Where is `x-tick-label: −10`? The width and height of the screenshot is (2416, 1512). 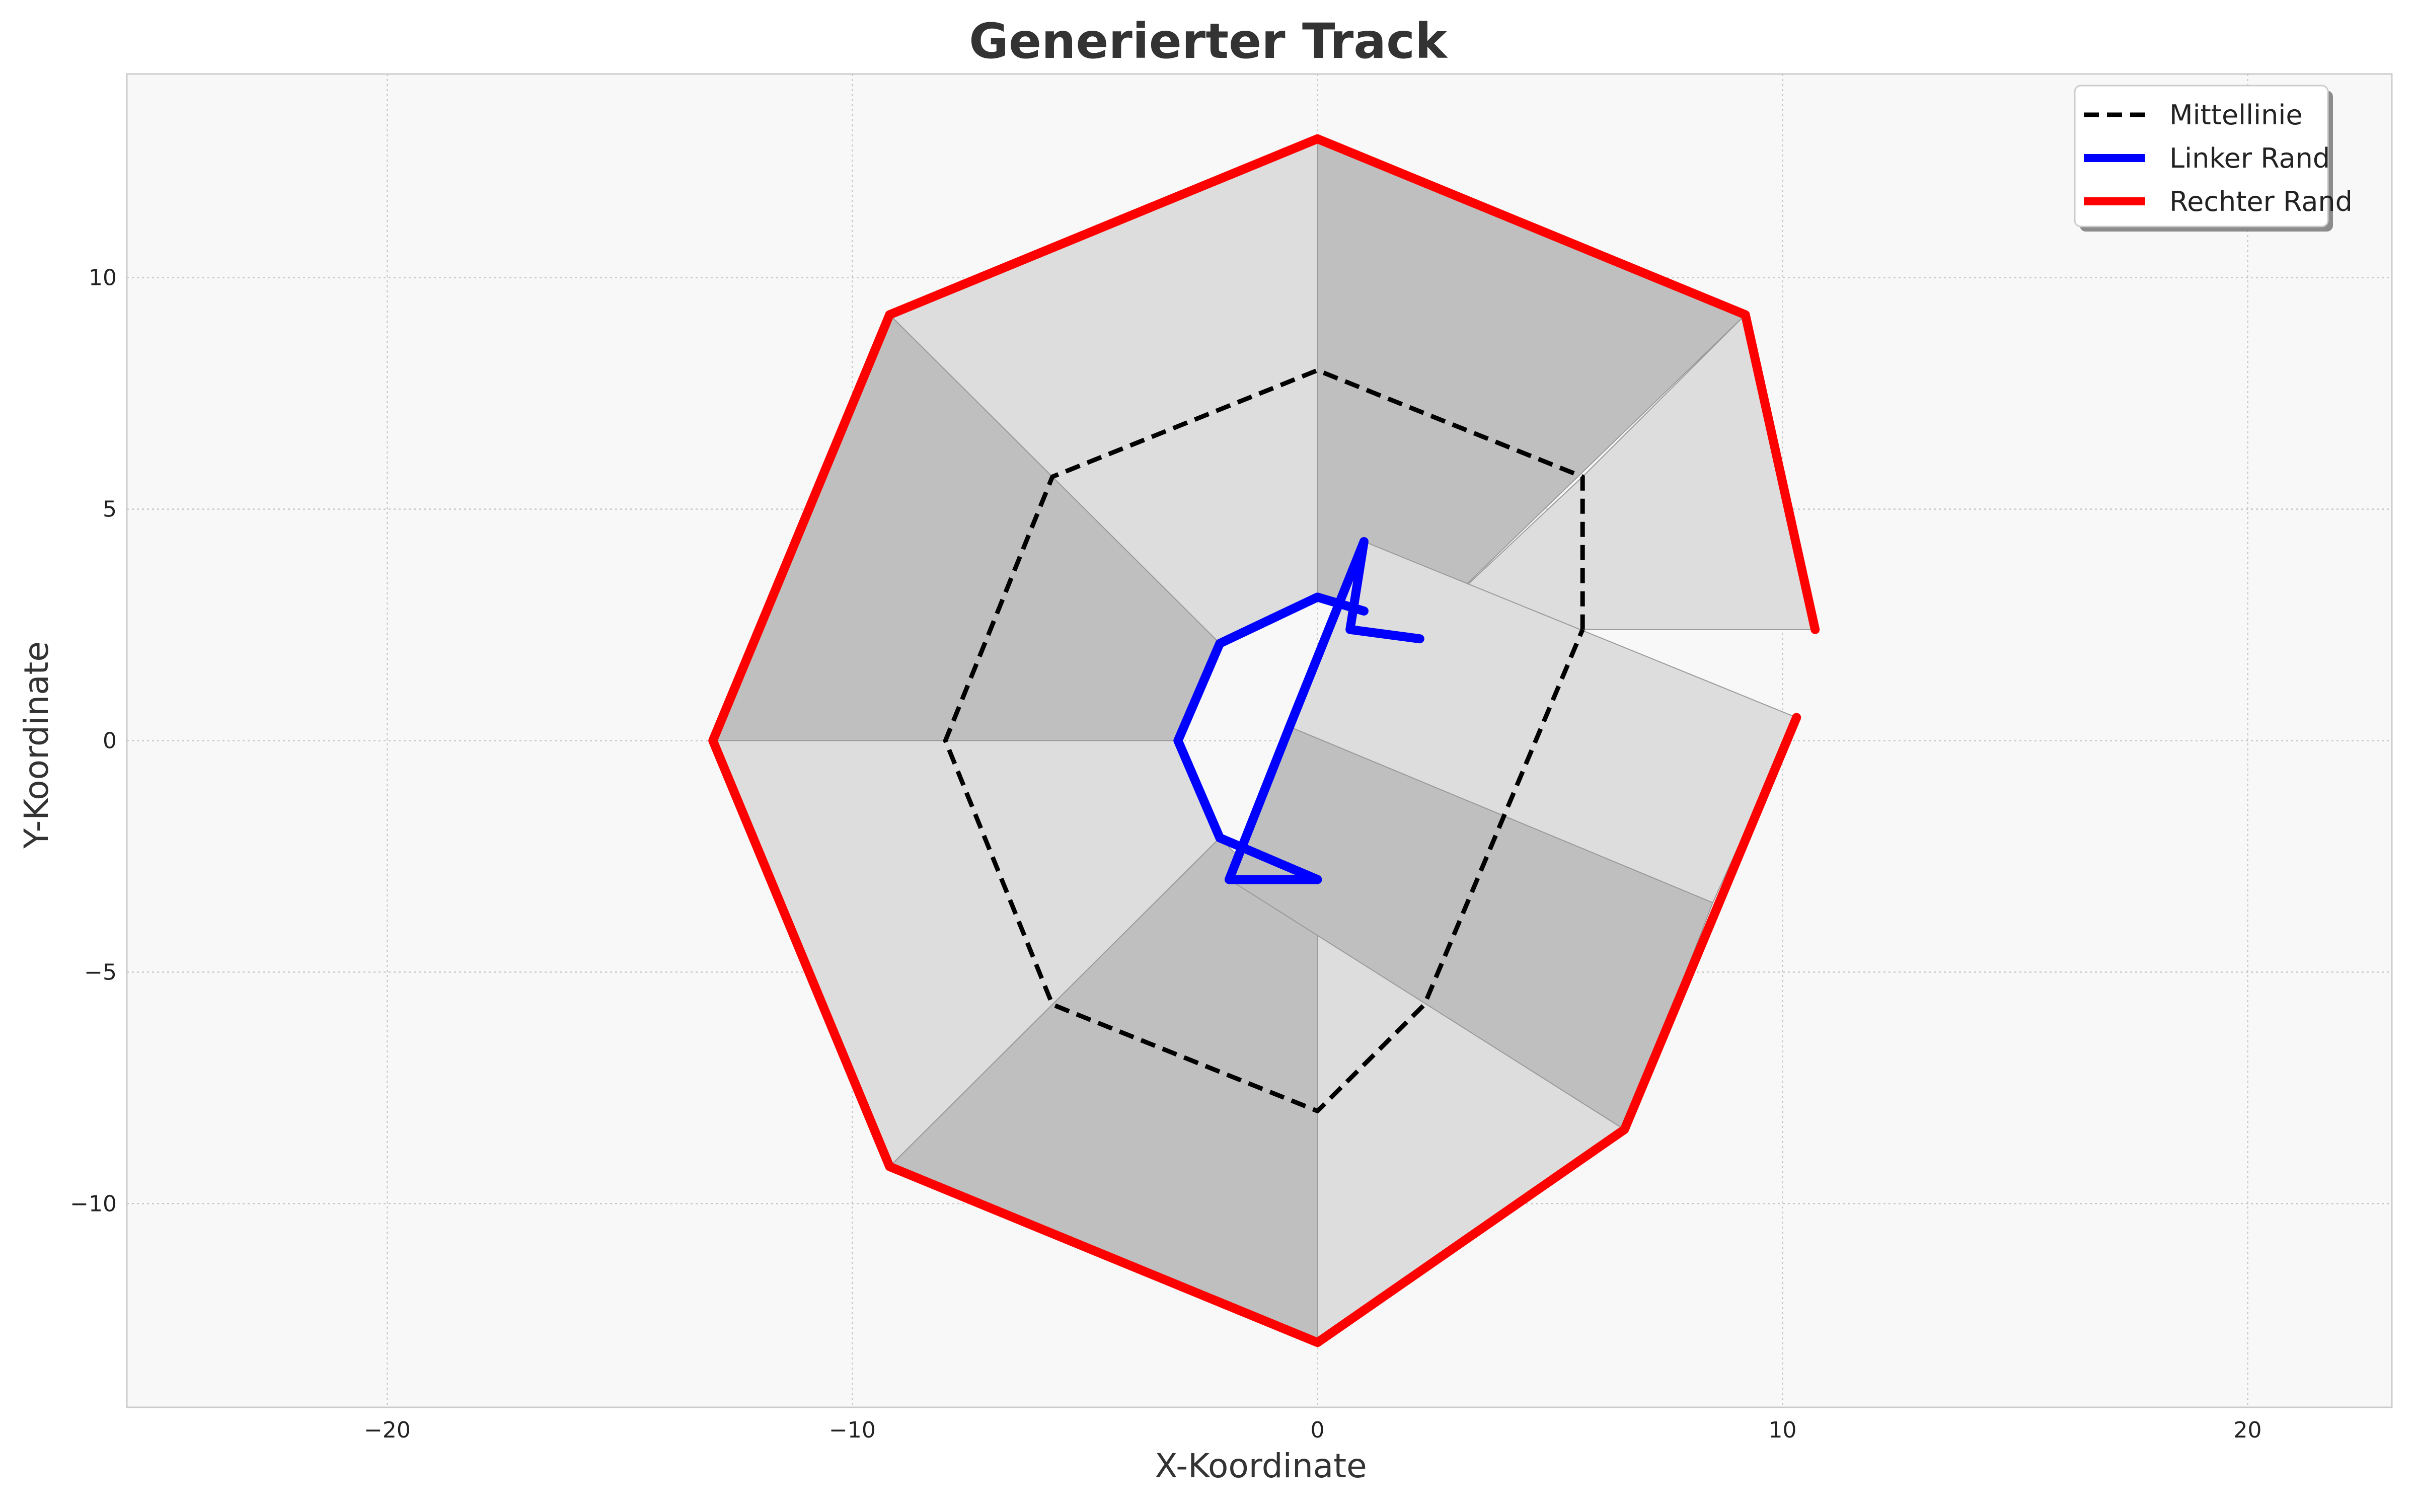
x-tick-label: −10 is located at coordinates (852, 1430).